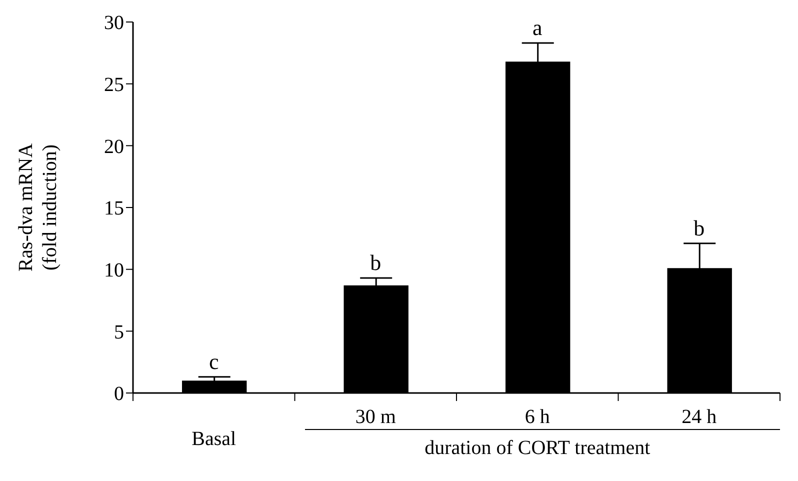 The height and width of the screenshot is (481, 798). I want to click on y-tick-label: 10, so click(114, 270).